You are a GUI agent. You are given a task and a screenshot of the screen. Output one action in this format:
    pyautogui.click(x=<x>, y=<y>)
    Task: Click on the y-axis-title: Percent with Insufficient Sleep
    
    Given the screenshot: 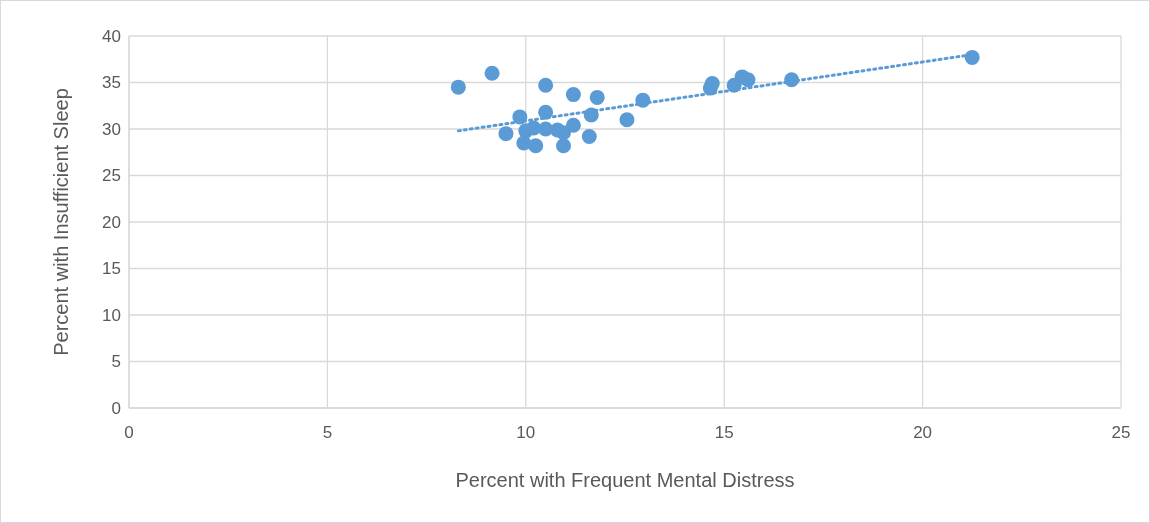 What is the action you would take?
    pyautogui.click(x=61, y=222)
    